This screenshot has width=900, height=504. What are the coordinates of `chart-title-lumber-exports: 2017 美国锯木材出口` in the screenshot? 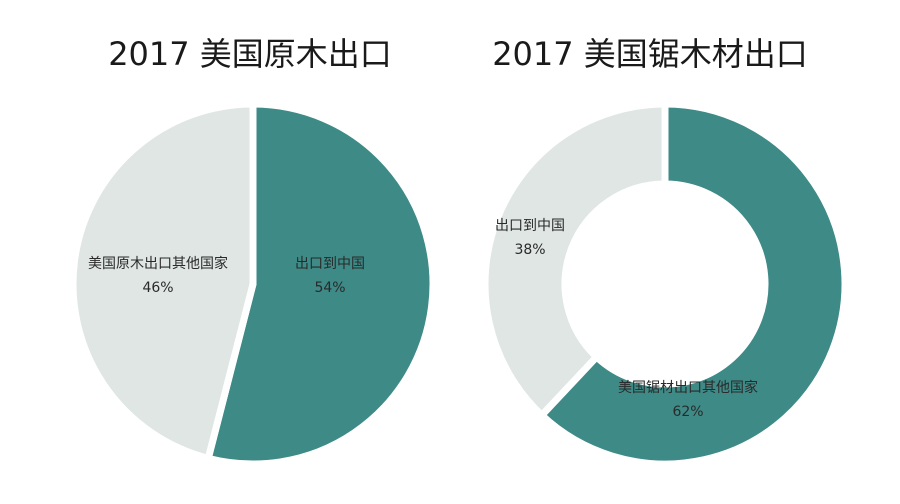 It's located at (650, 54).